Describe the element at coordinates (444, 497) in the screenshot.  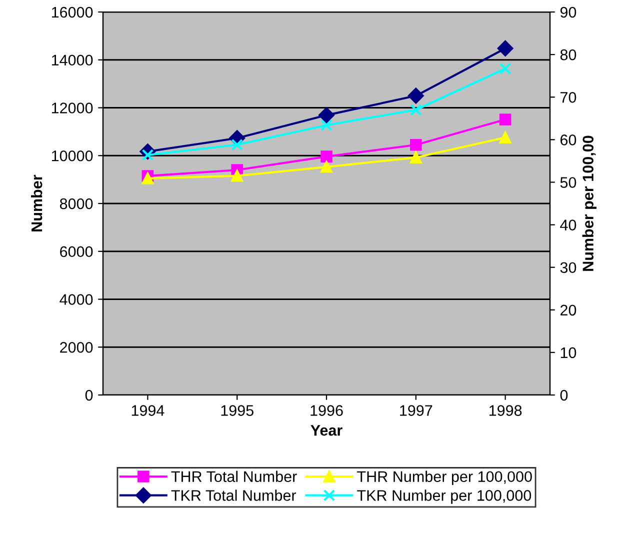
I see `legend-label: TKR Number per 100,000` at that location.